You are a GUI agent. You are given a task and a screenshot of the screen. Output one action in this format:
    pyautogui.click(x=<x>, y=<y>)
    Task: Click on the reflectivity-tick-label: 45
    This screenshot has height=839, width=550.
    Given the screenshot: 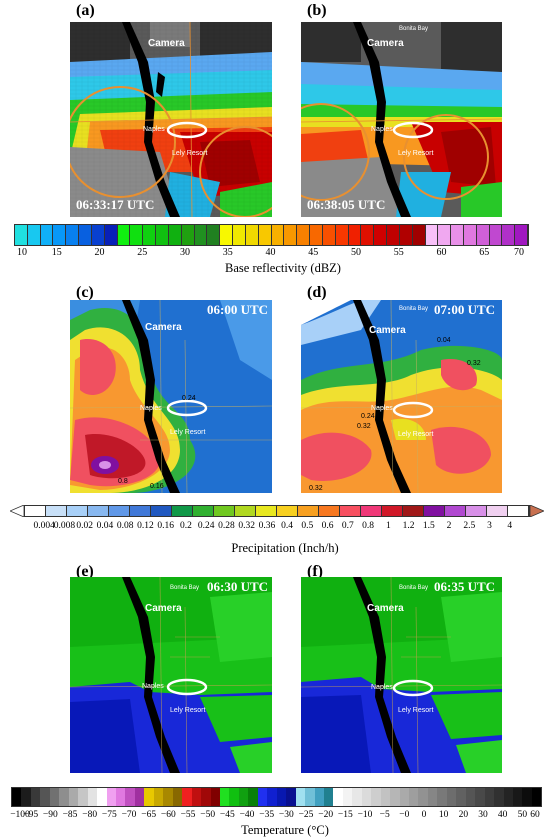 What is the action you would take?
    pyautogui.click(x=313, y=252)
    